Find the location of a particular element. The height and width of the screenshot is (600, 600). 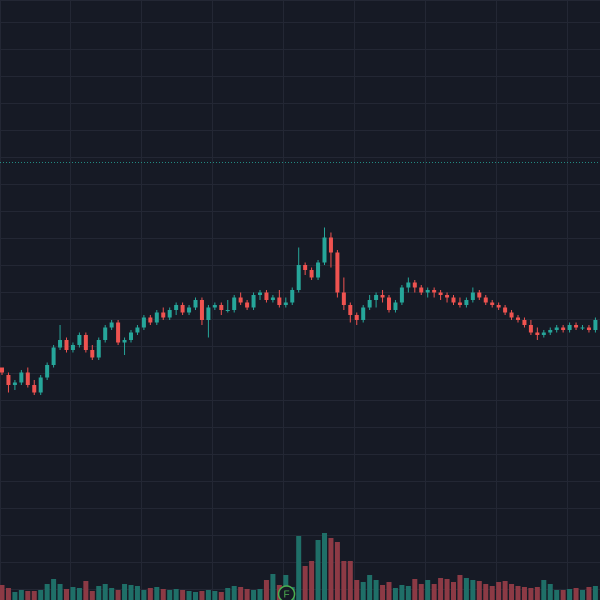

event-marker: F is located at coordinates (286, 592).